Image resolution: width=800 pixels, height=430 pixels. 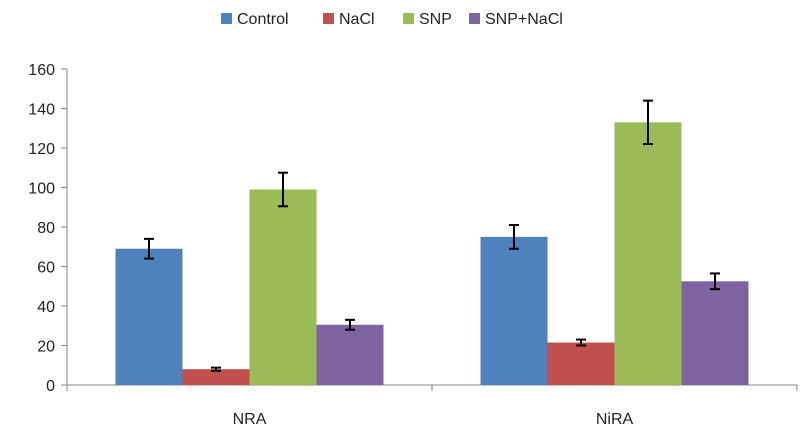 I want to click on x-tick-label: NiRA, so click(x=615, y=419).